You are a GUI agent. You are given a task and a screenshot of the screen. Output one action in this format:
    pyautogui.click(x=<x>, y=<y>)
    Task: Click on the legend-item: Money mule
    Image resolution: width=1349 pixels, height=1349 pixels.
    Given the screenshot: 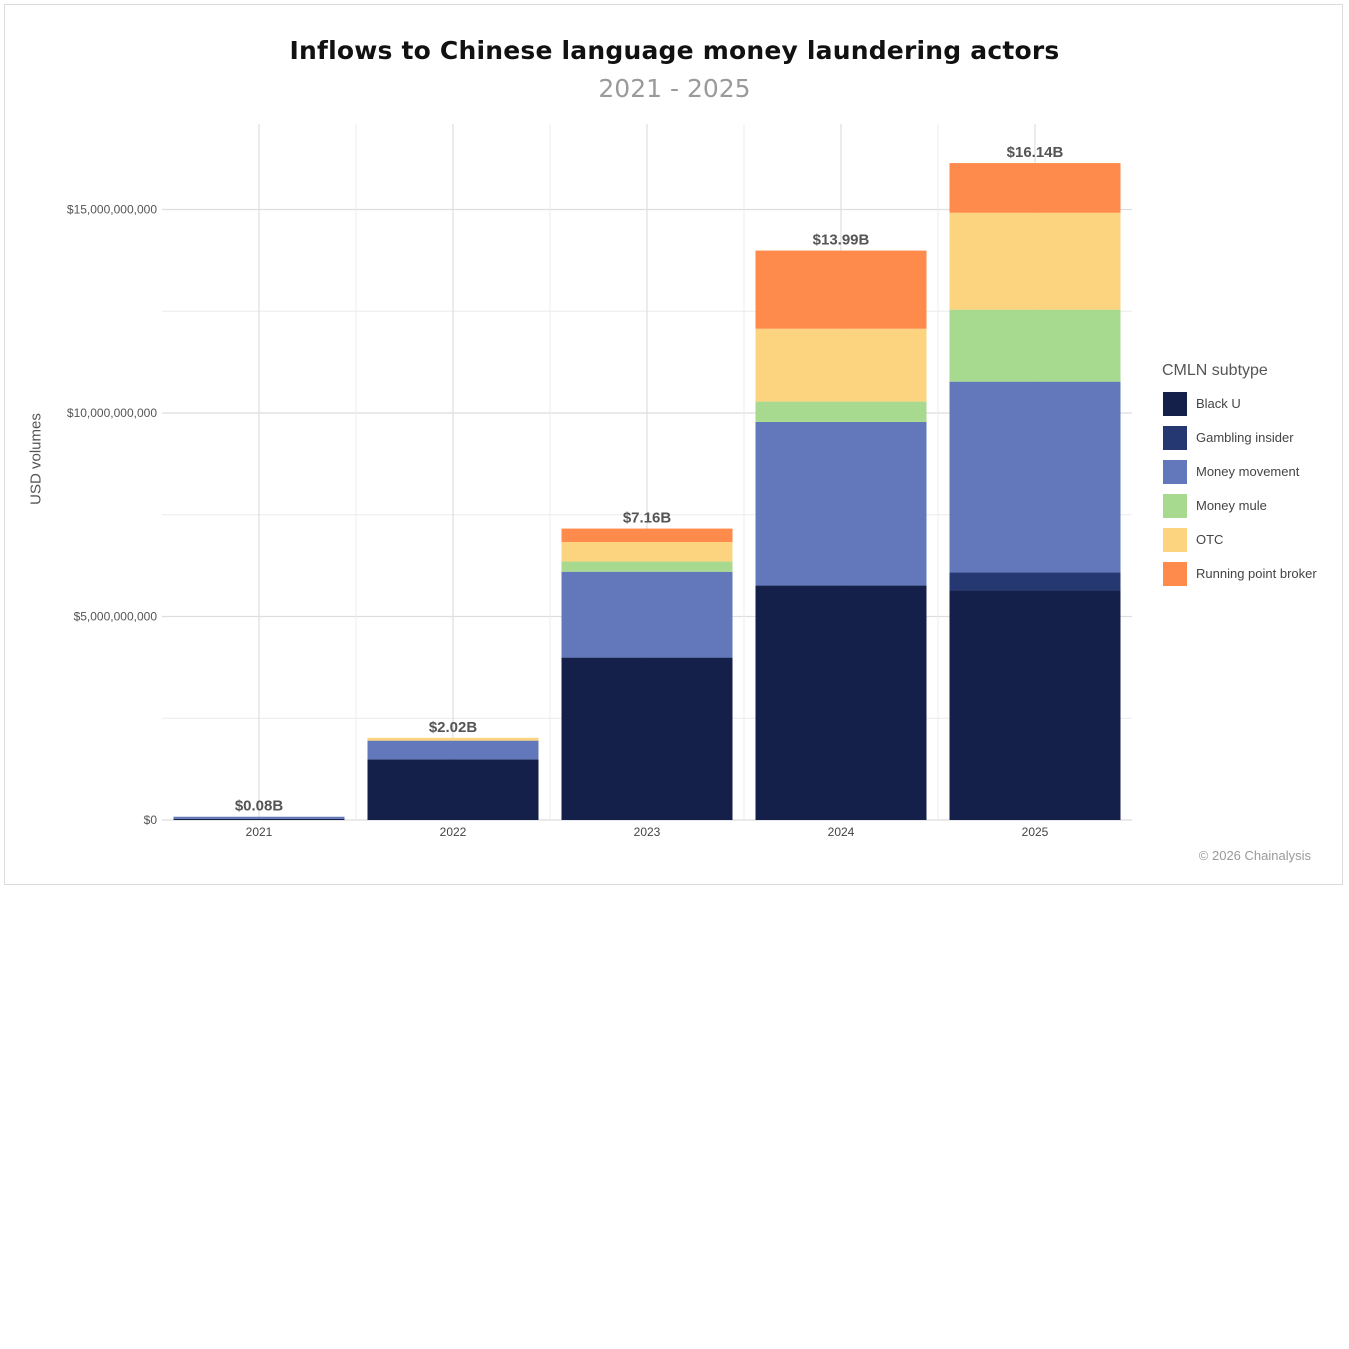 What is the action you would take?
    pyautogui.click(x=1215, y=511)
    